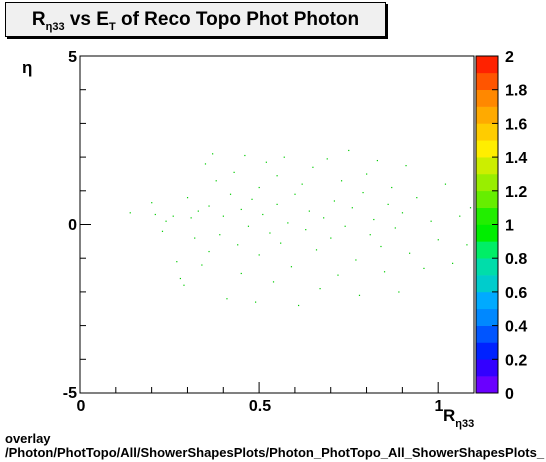 This screenshot has height=462, width=546. Describe the element at coordinates (277, 387) in the screenshot. I see `x-axis-ticks` at that location.